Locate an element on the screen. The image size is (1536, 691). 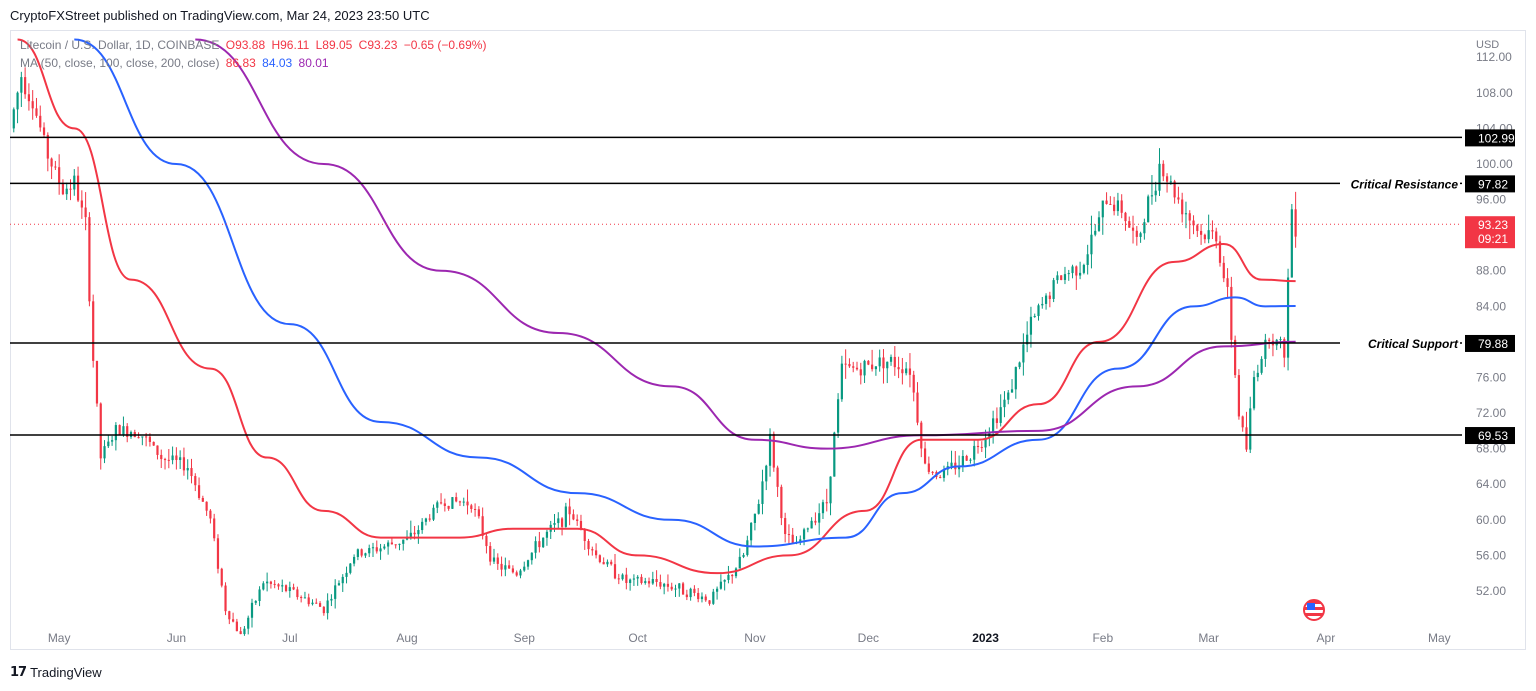
level-price-tag is located at coordinates (1490, 343).